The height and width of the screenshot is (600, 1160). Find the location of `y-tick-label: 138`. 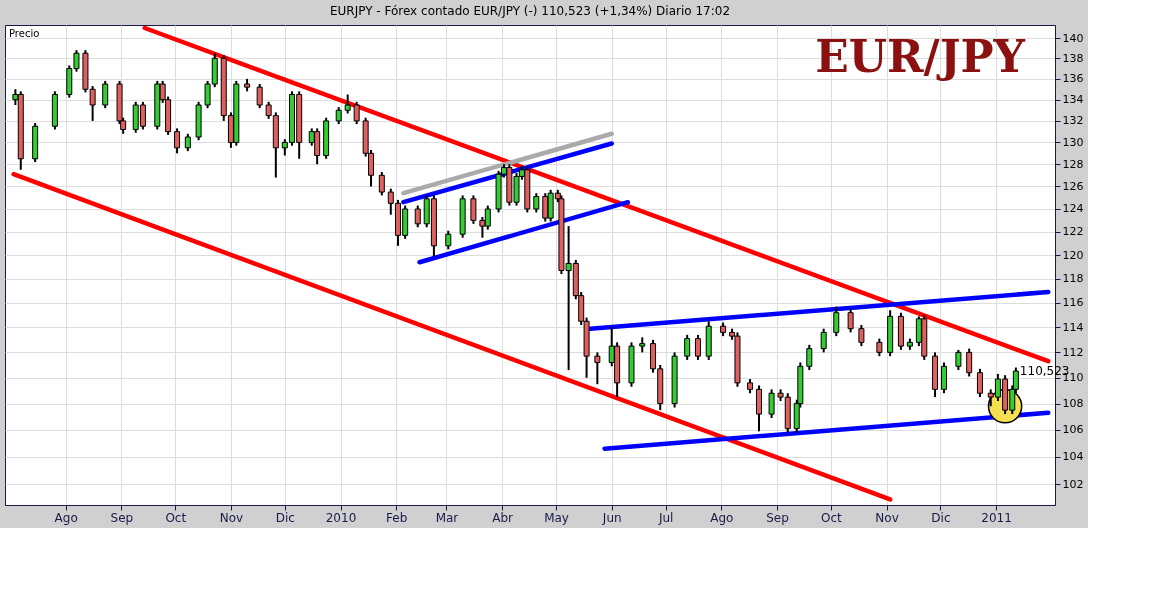

y-tick-label: 138 is located at coordinates (1073, 58).